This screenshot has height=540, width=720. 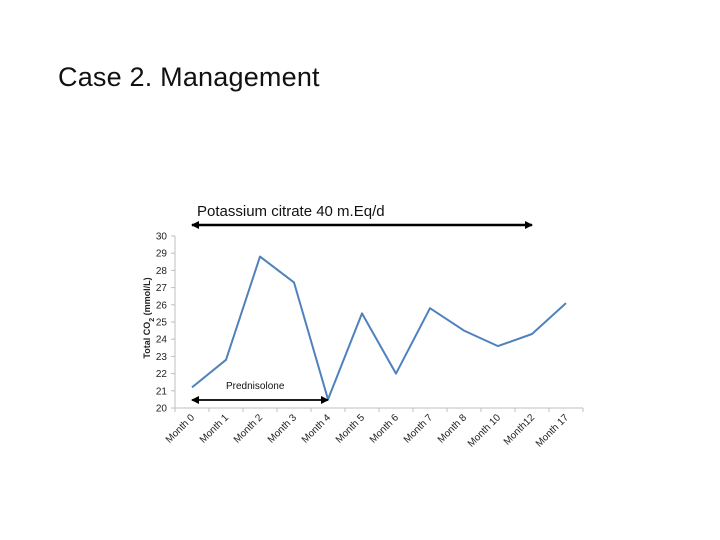 I want to click on y-axis-label-sub: 2, so click(x=152, y=320).